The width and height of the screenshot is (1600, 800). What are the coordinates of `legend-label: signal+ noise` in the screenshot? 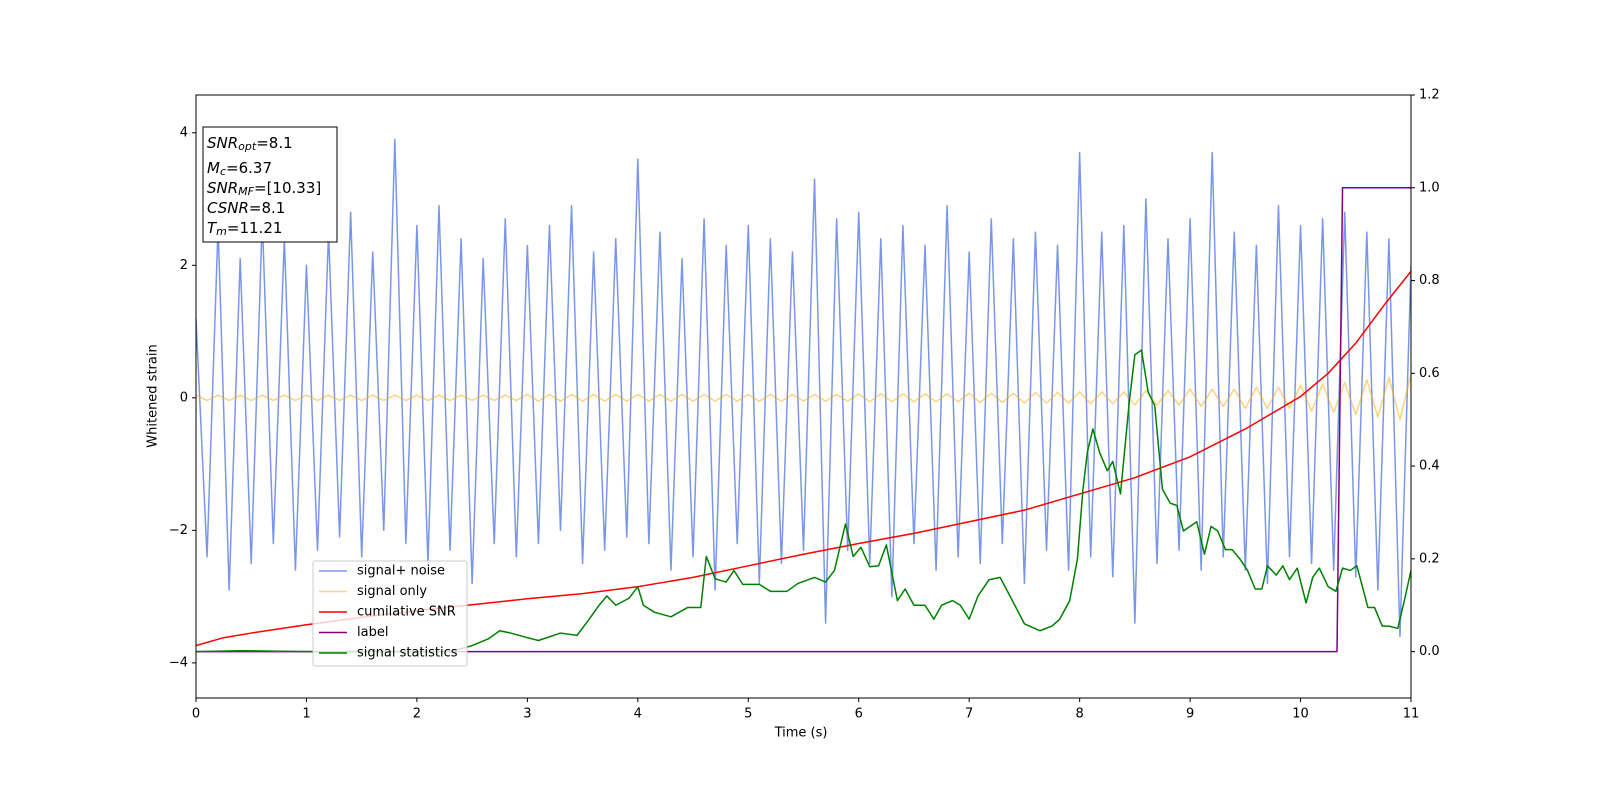 It's located at (401, 571).